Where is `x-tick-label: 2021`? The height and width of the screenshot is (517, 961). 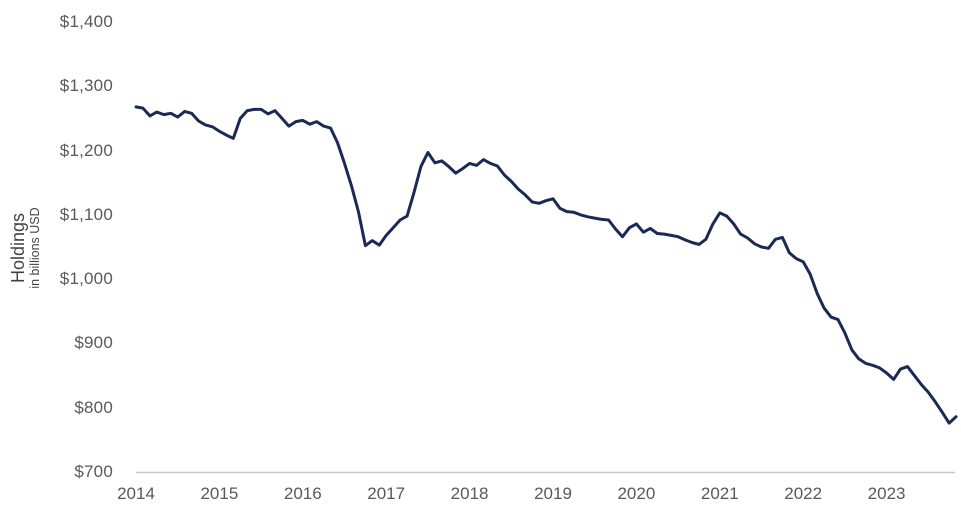 x-tick-label: 2021 is located at coordinates (719, 493).